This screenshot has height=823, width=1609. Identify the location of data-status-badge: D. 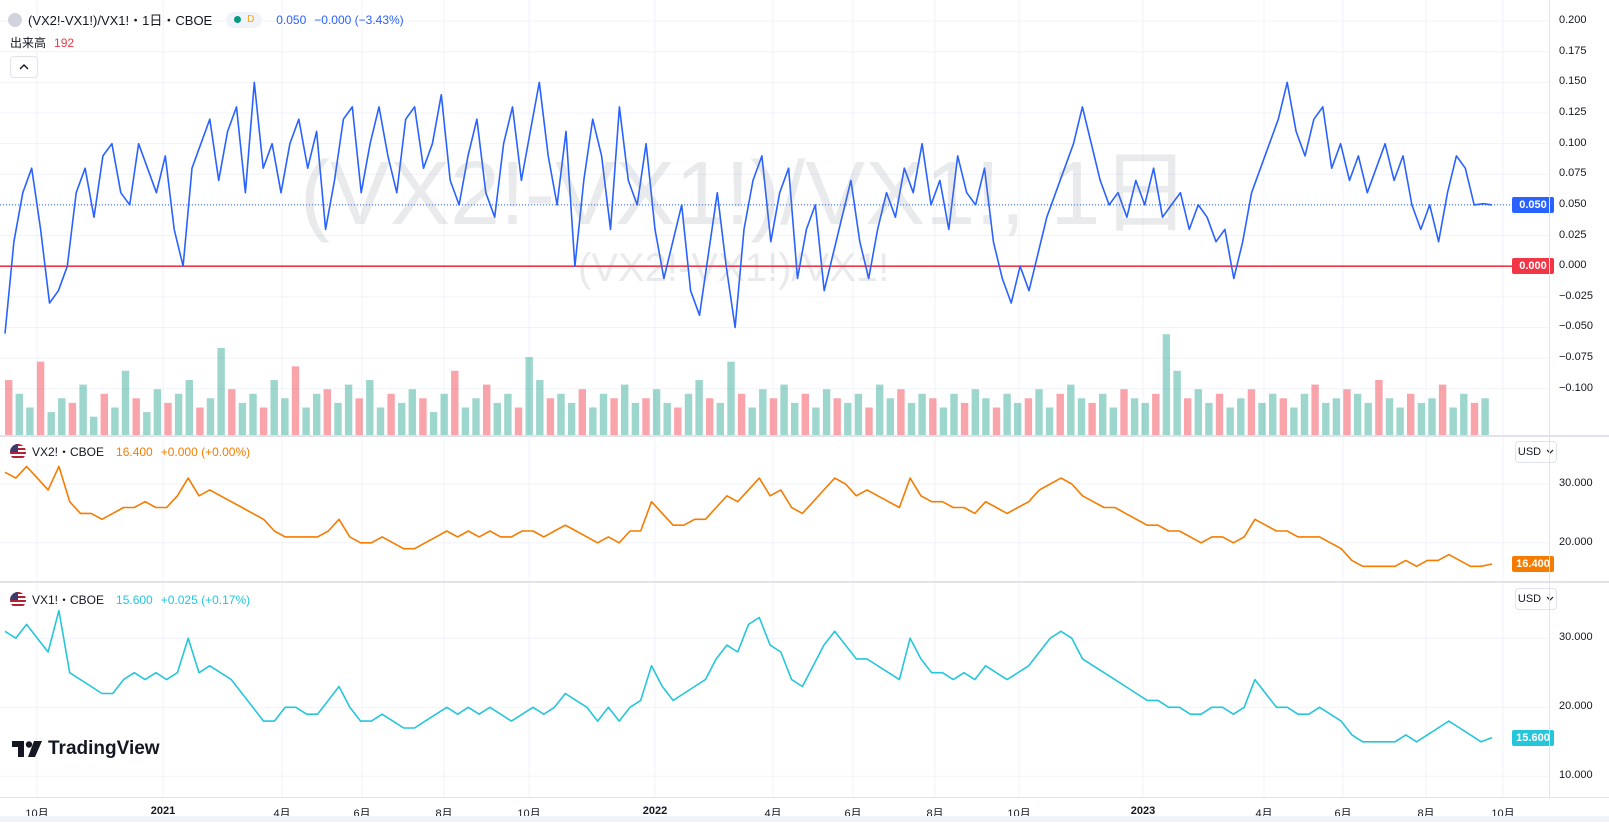
(244, 19).